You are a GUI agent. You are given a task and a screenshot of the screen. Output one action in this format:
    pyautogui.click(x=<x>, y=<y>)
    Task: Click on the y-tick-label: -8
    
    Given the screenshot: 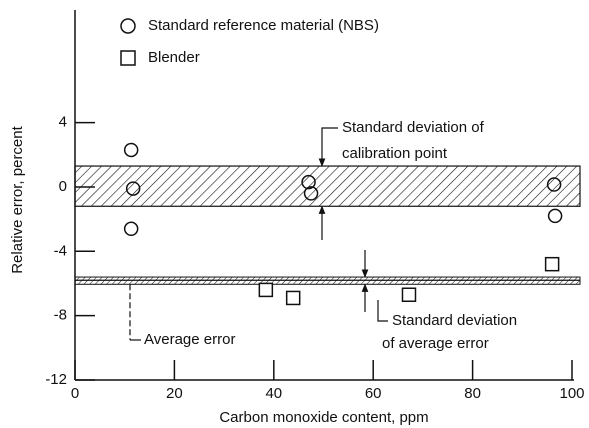 What is the action you would take?
    pyautogui.click(x=60, y=315)
    